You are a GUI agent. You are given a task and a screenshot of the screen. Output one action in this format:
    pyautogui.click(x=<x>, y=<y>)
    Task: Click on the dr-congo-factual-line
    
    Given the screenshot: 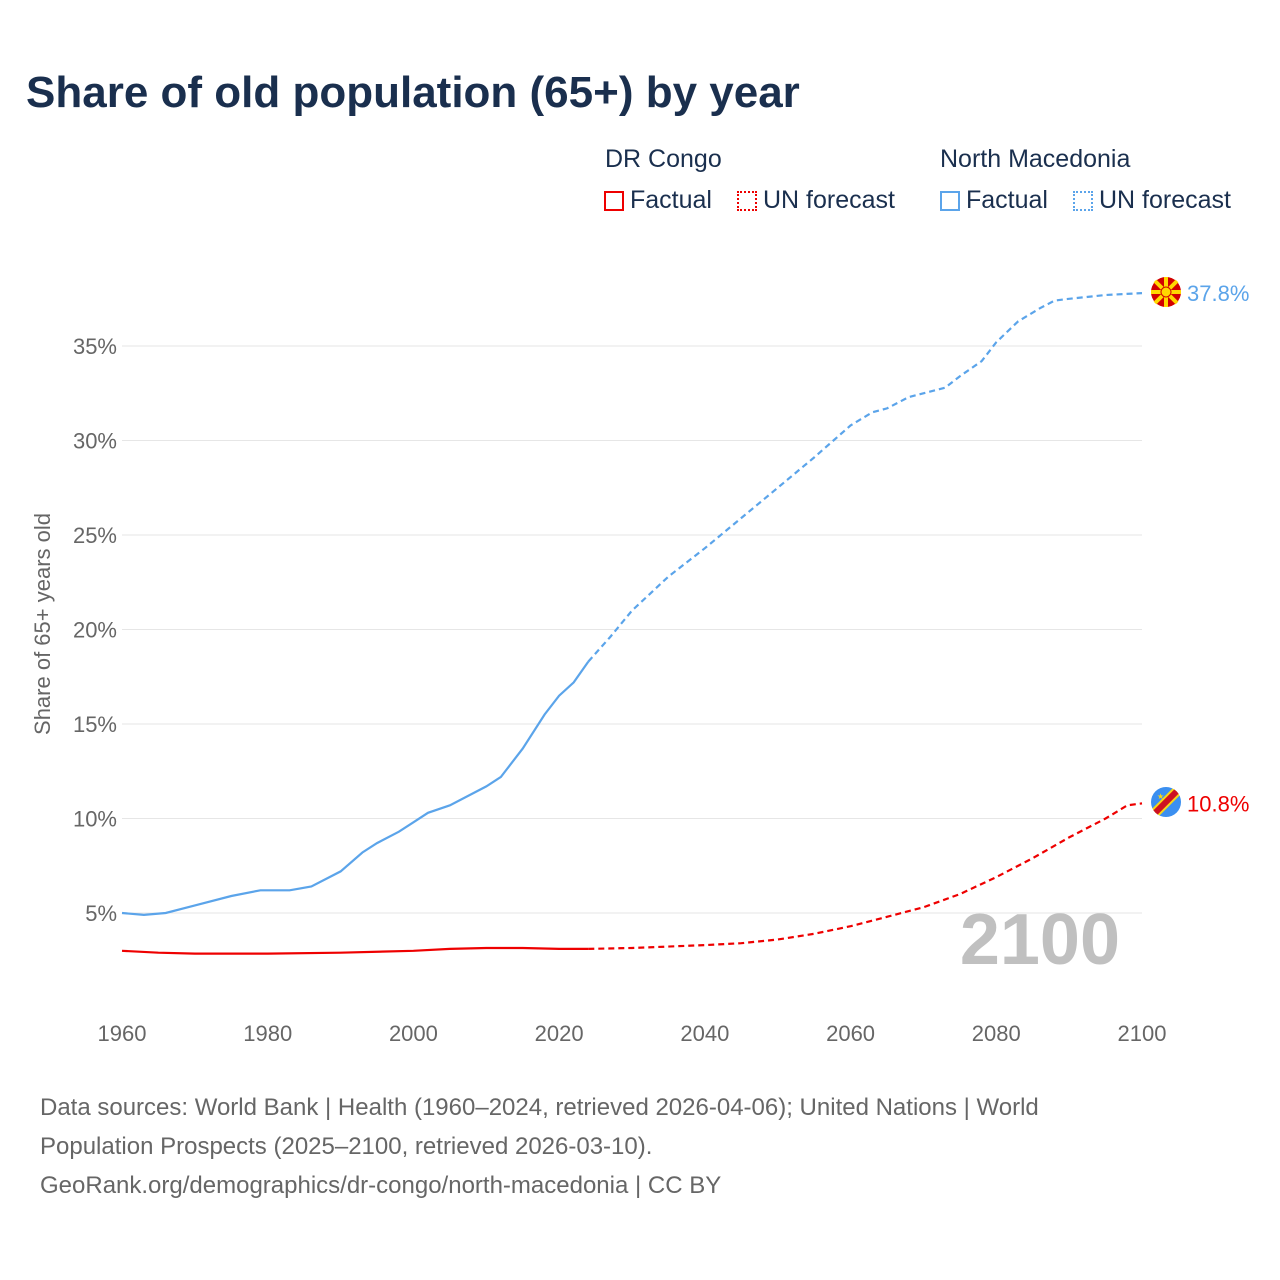 What is the action you would take?
    pyautogui.click(x=355, y=950)
    